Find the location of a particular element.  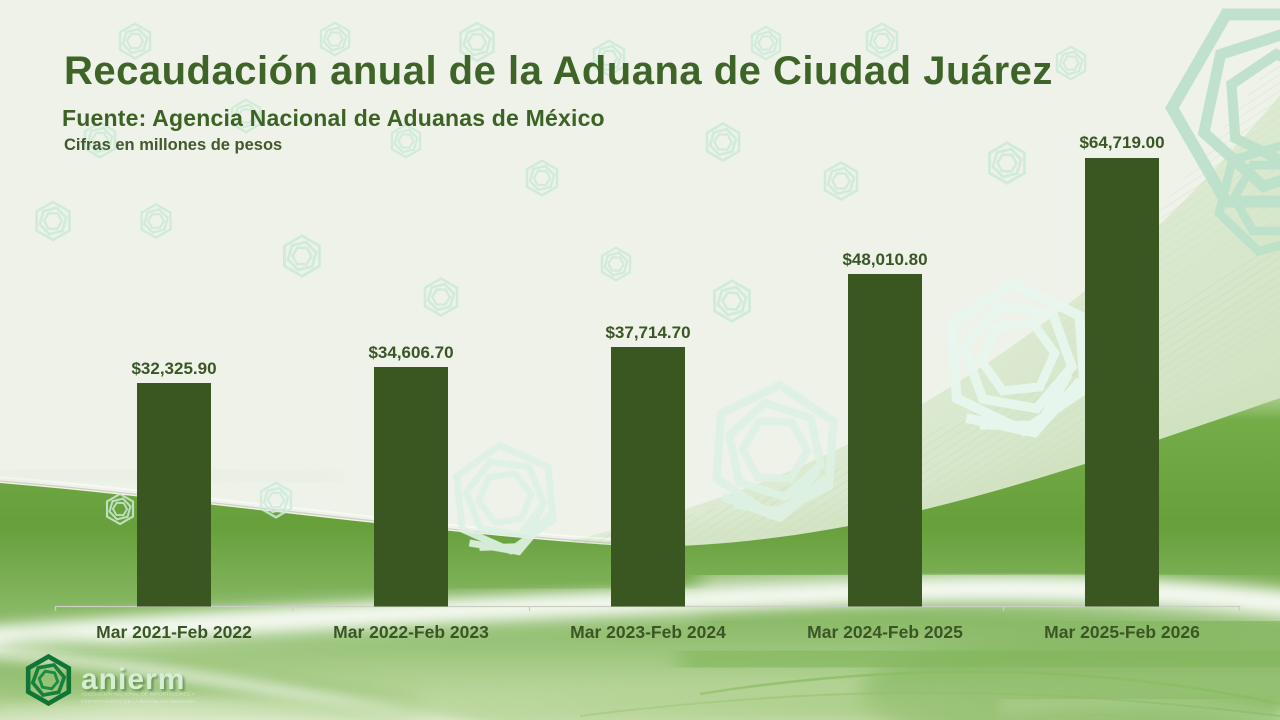

svg-text:EXPORTADORES DE LA REPÚBLICA M: EXPORTADORES DE LA REPÚBLICA MEXICANA is located at coordinates (139, 701).